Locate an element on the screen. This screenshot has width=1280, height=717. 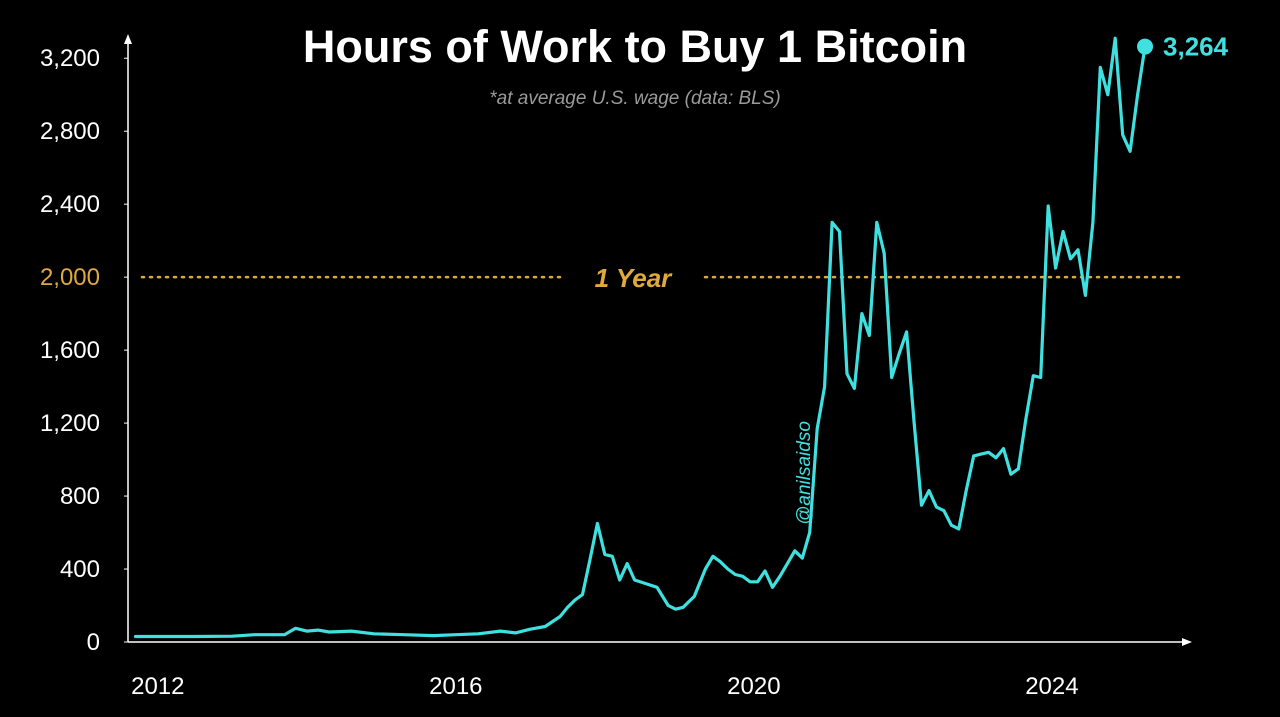
y-tick-label: 2,800 is located at coordinates (70, 131).